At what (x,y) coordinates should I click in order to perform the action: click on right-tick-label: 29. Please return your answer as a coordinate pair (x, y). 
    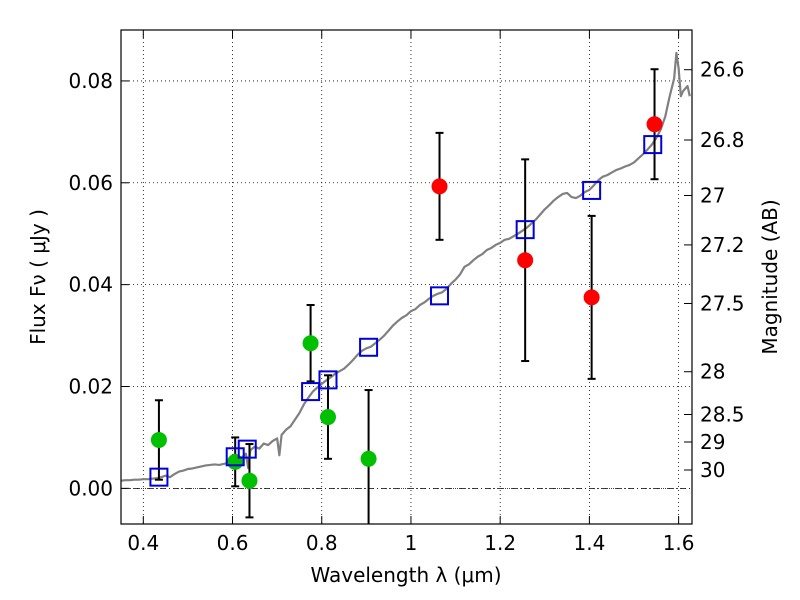
    Looking at the image, I should click on (712, 442).